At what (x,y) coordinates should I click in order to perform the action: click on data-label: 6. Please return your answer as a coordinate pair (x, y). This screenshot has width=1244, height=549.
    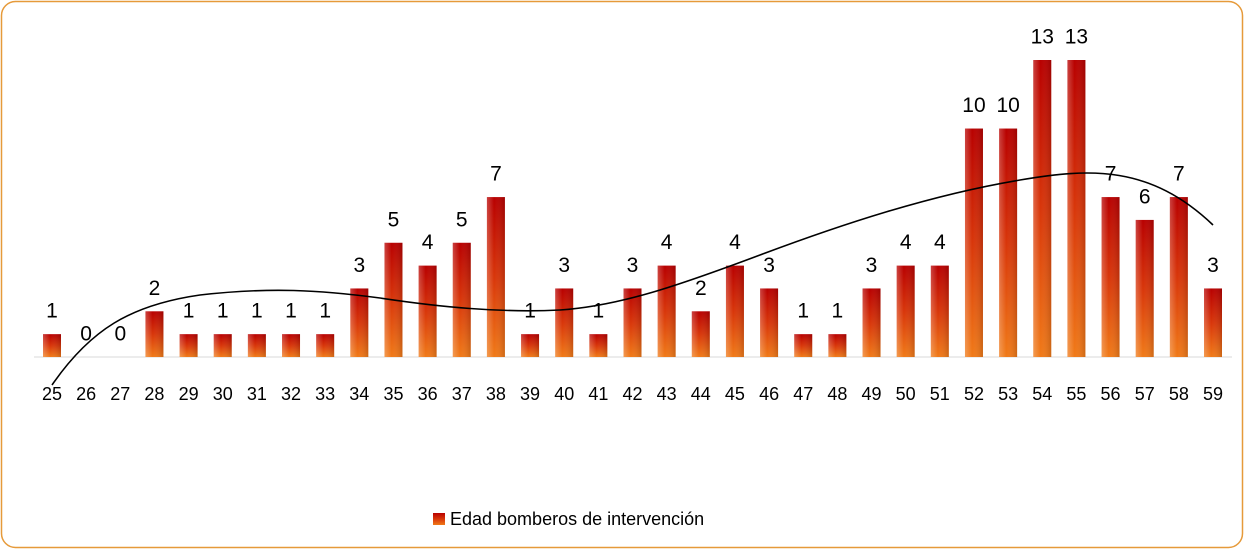
    Looking at the image, I should click on (1145, 196).